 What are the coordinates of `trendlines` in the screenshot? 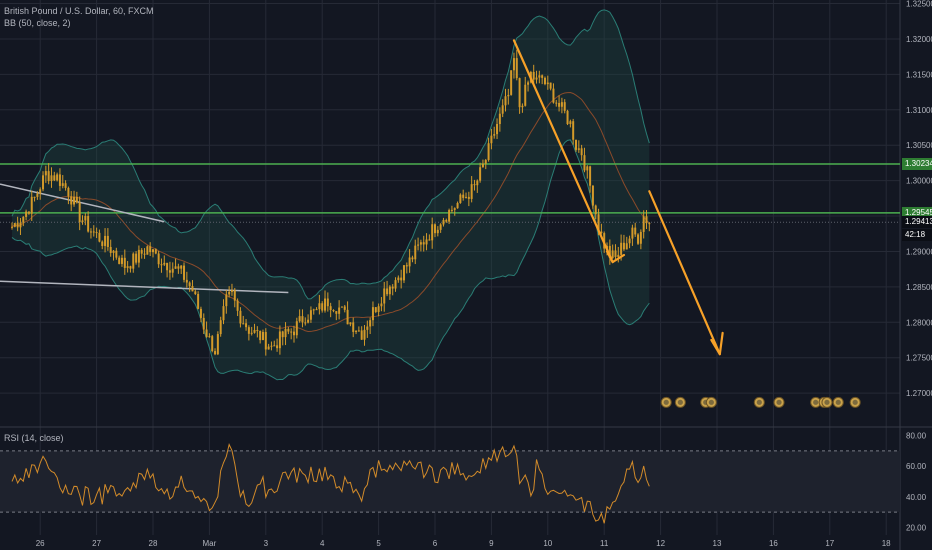 It's located at (144, 238).